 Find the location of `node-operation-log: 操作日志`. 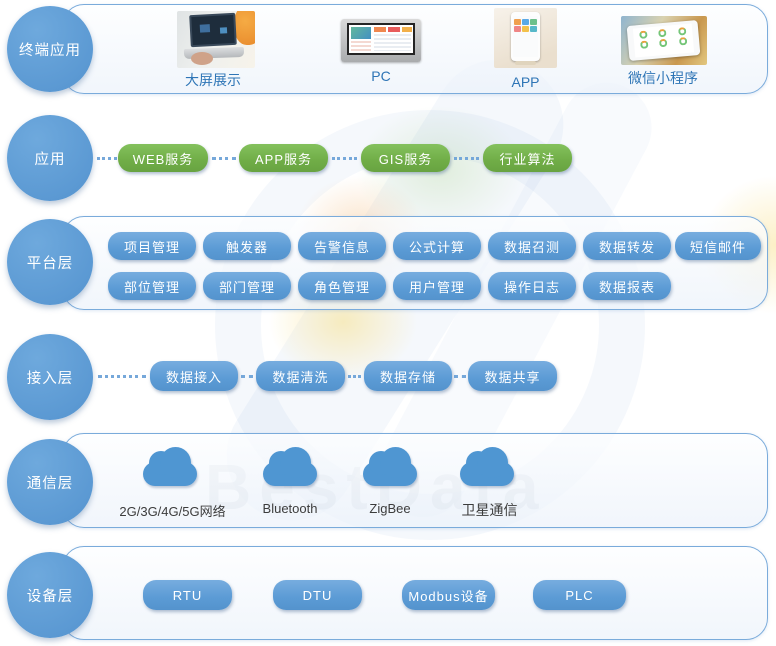

node-operation-log: 操作日志 is located at coordinates (532, 286).